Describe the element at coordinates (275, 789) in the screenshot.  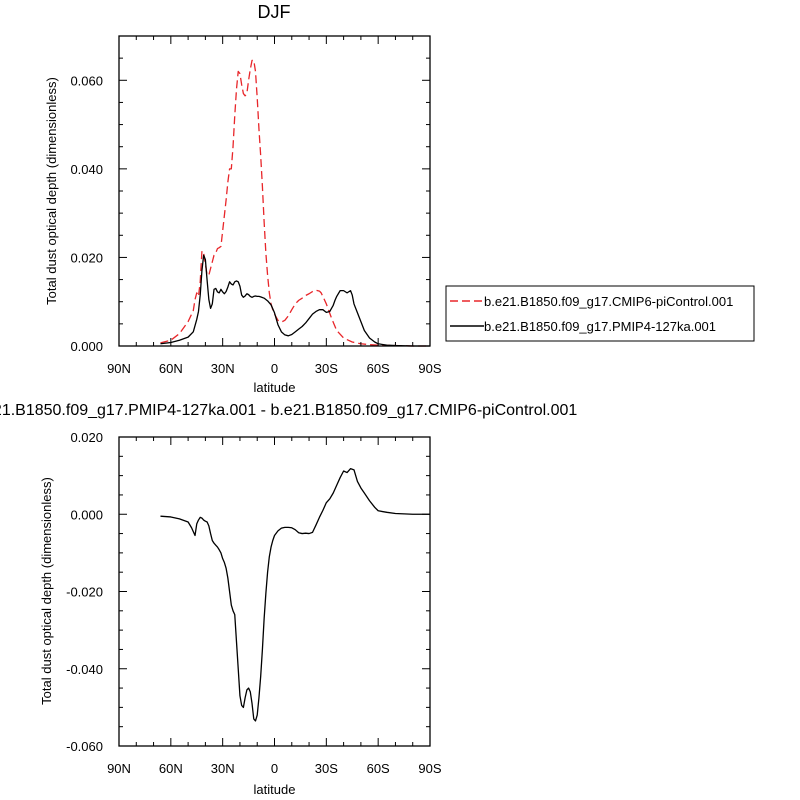
I see `bottom-x-axis-label: latitude` at that location.